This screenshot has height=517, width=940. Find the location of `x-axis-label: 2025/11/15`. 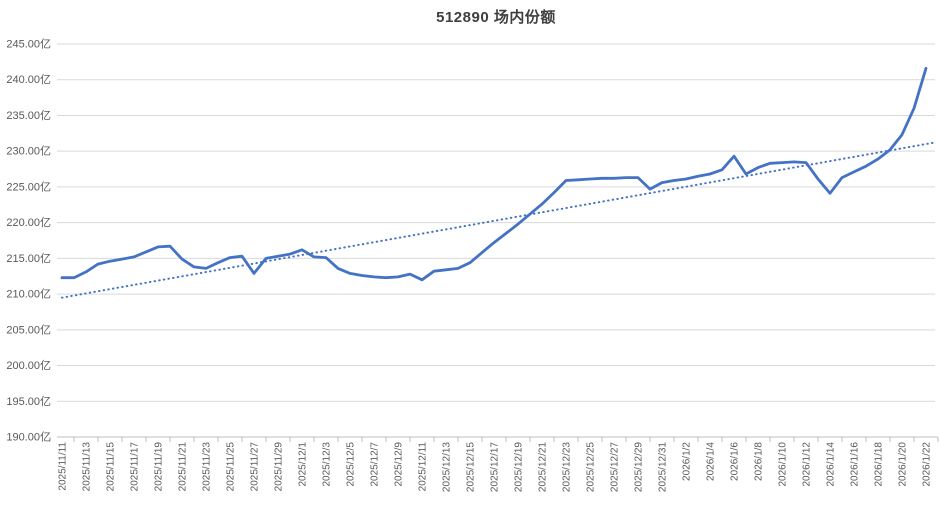

x-axis-label: 2025/11/15 is located at coordinates (111, 467).